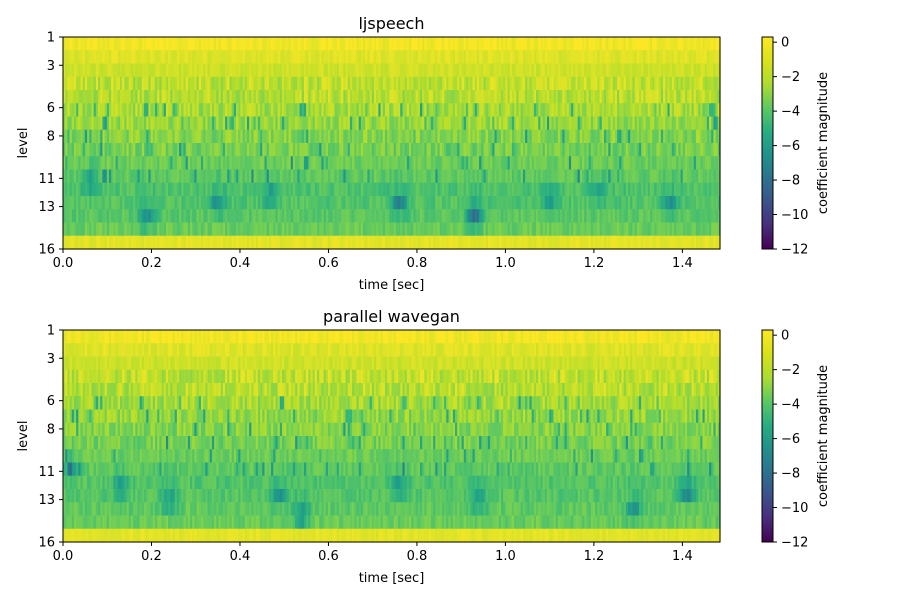  What do you see at coordinates (391, 23) in the screenshot?
I see `chart-title: ljspeech` at bounding box center [391, 23].